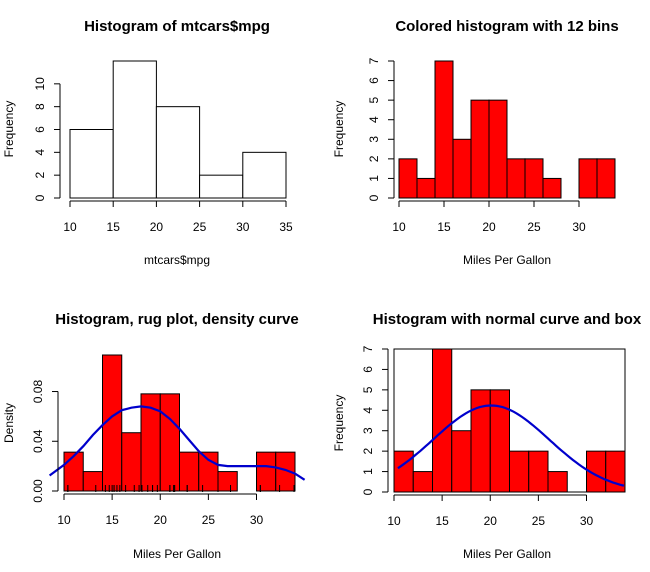  Describe the element at coordinates (38, 491) in the screenshot. I see `panel-3-y-tick-label: 0.00` at that location.